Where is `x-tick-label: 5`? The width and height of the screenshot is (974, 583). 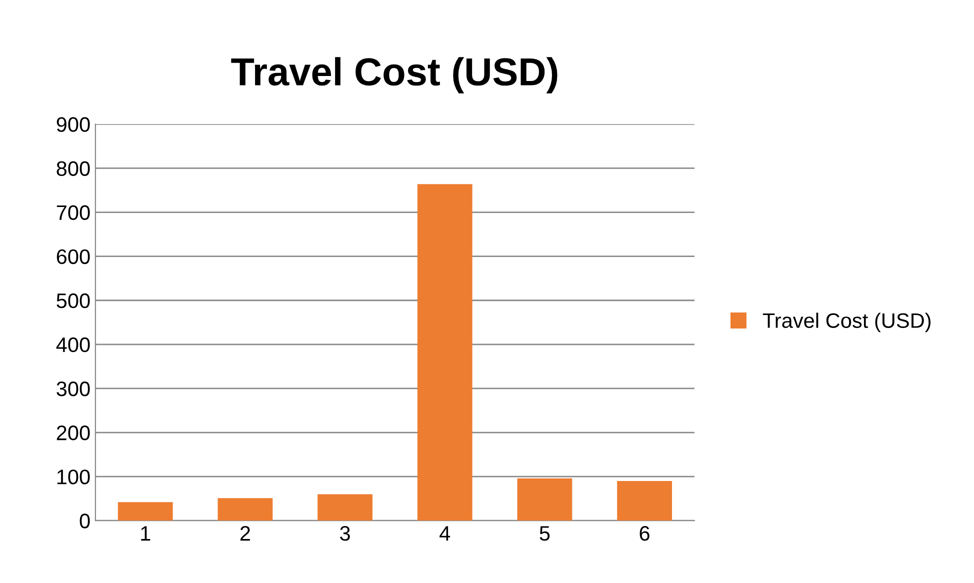
x-tick-label: 5 is located at coordinates (545, 533).